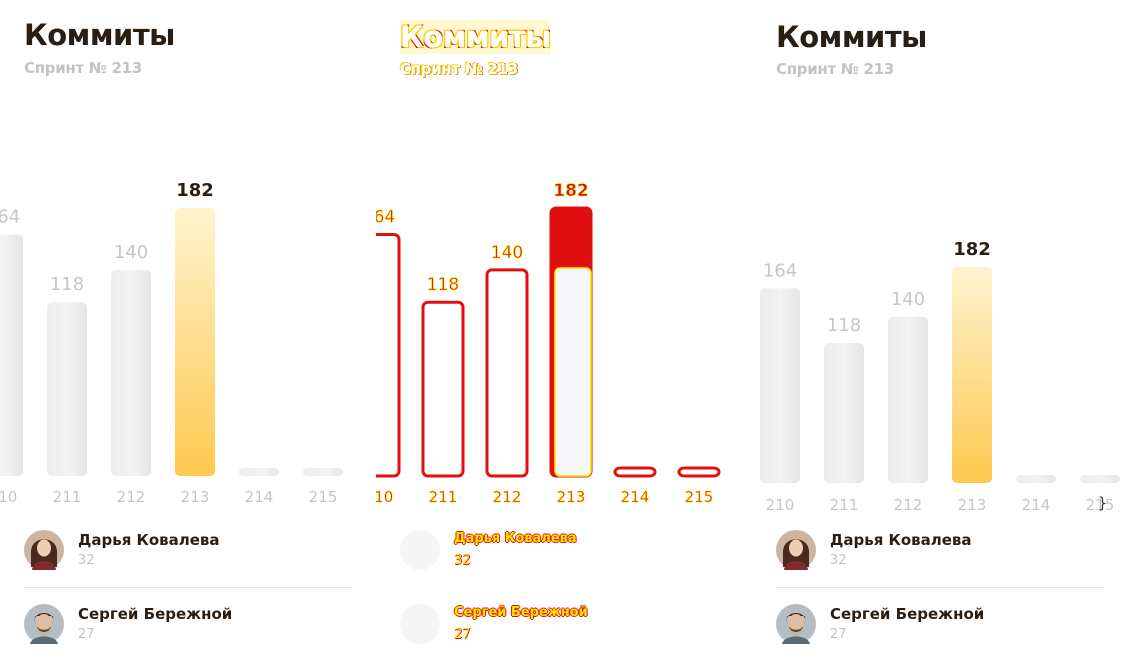 This screenshot has width=1128, height=668. What do you see at coordinates (1103, 503) in the screenshot?
I see `stray-brace-text: }` at bounding box center [1103, 503].